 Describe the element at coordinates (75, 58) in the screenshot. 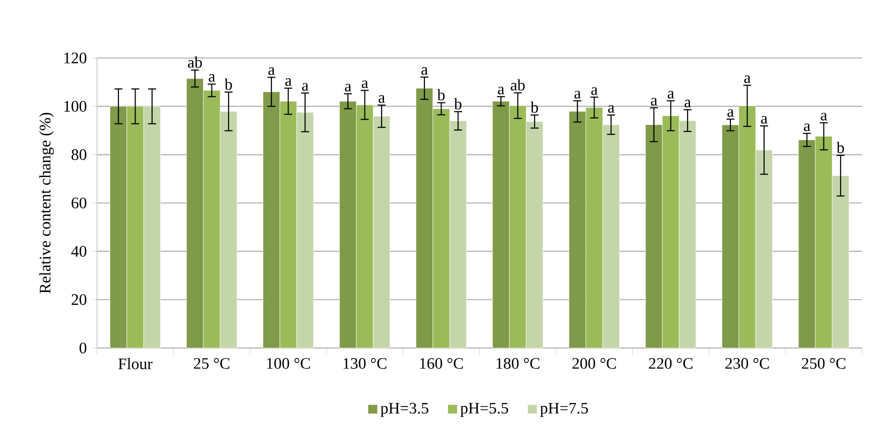

I see `y-tick-label: 120` at that location.